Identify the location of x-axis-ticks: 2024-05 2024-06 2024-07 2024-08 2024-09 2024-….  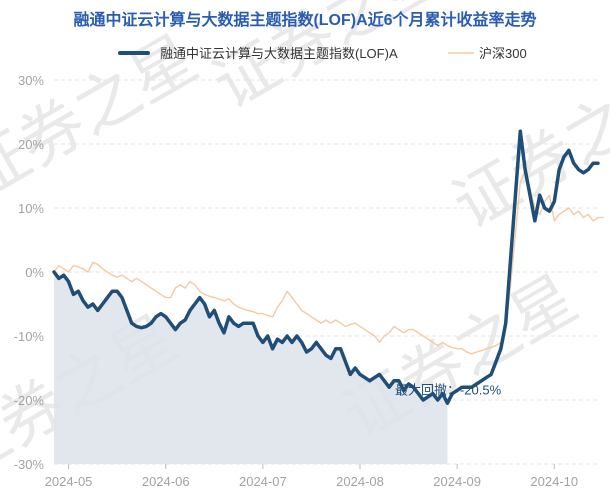
(311, 476).